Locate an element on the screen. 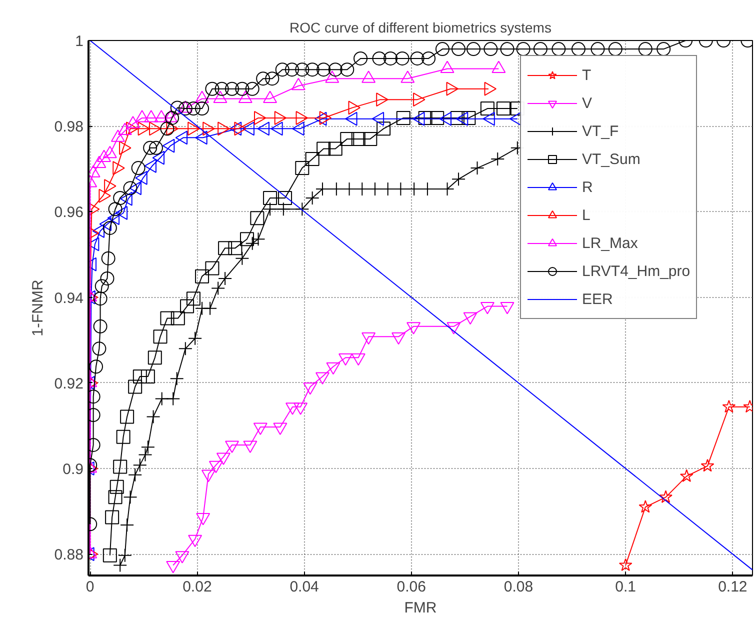  x-tick-label: 0.06 is located at coordinates (411, 587).